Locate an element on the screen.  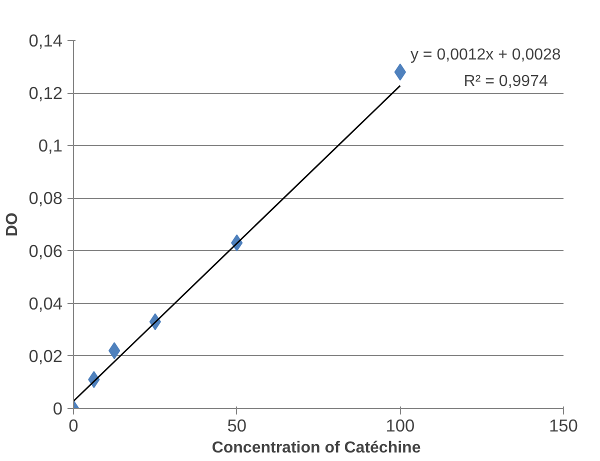
y-tick-label: 0,02 is located at coordinates (45, 356).